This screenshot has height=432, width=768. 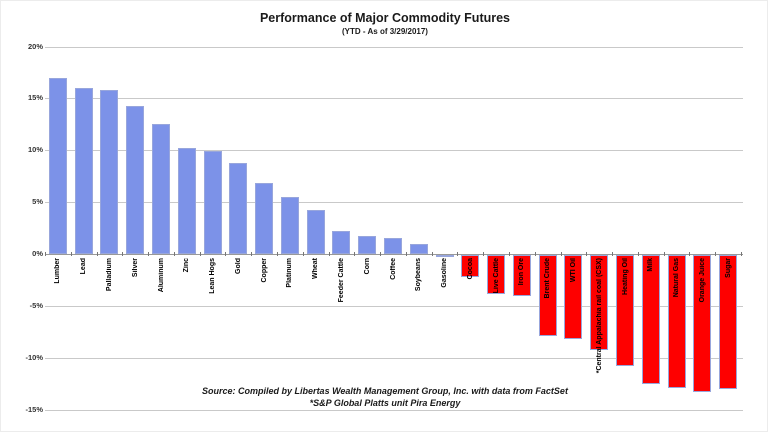 I want to click on bar-corn, so click(x=367, y=245).